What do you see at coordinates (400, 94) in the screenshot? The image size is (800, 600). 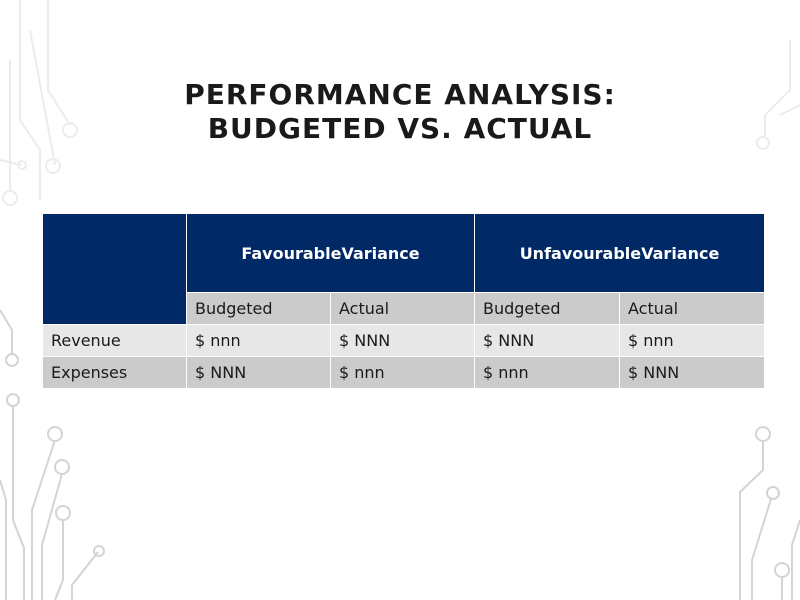 I see `slide-title-line-1: PERFORMANCE ANALYSIS:` at bounding box center [400, 94].